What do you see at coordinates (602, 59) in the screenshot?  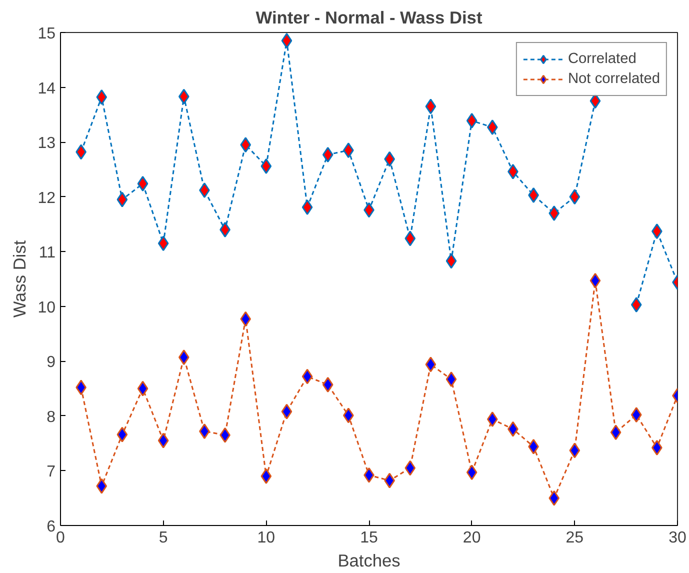 I see `legend-label: Correlated` at bounding box center [602, 59].